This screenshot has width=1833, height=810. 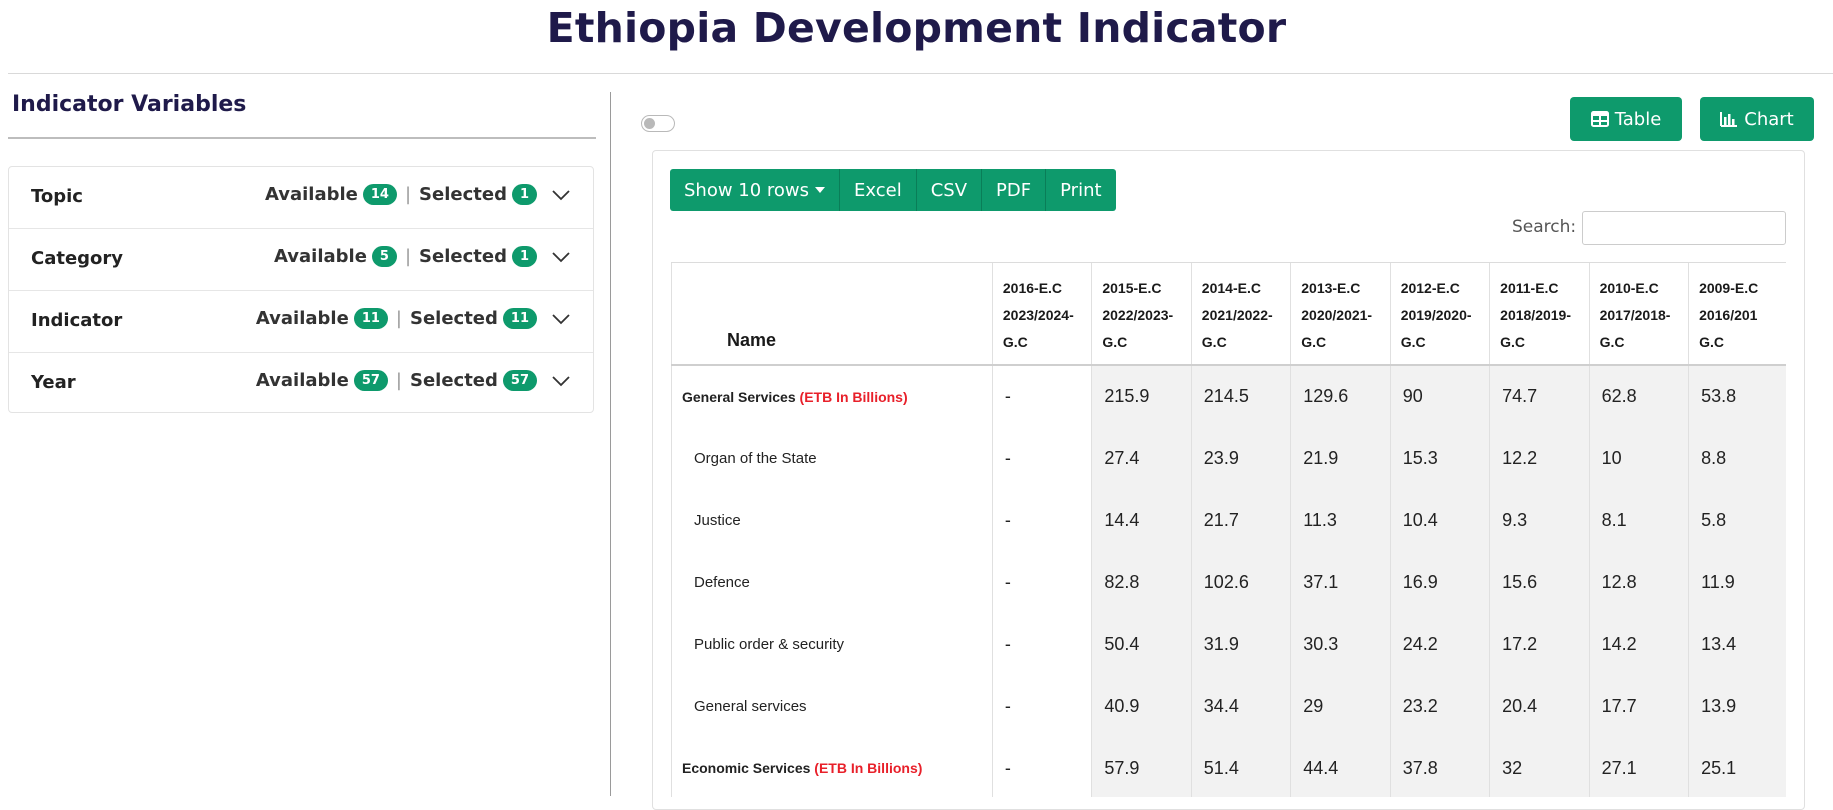 What do you see at coordinates (1544, 227) in the screenshot?
I see `search-label: Search:` at bounding box center [1544, 227].